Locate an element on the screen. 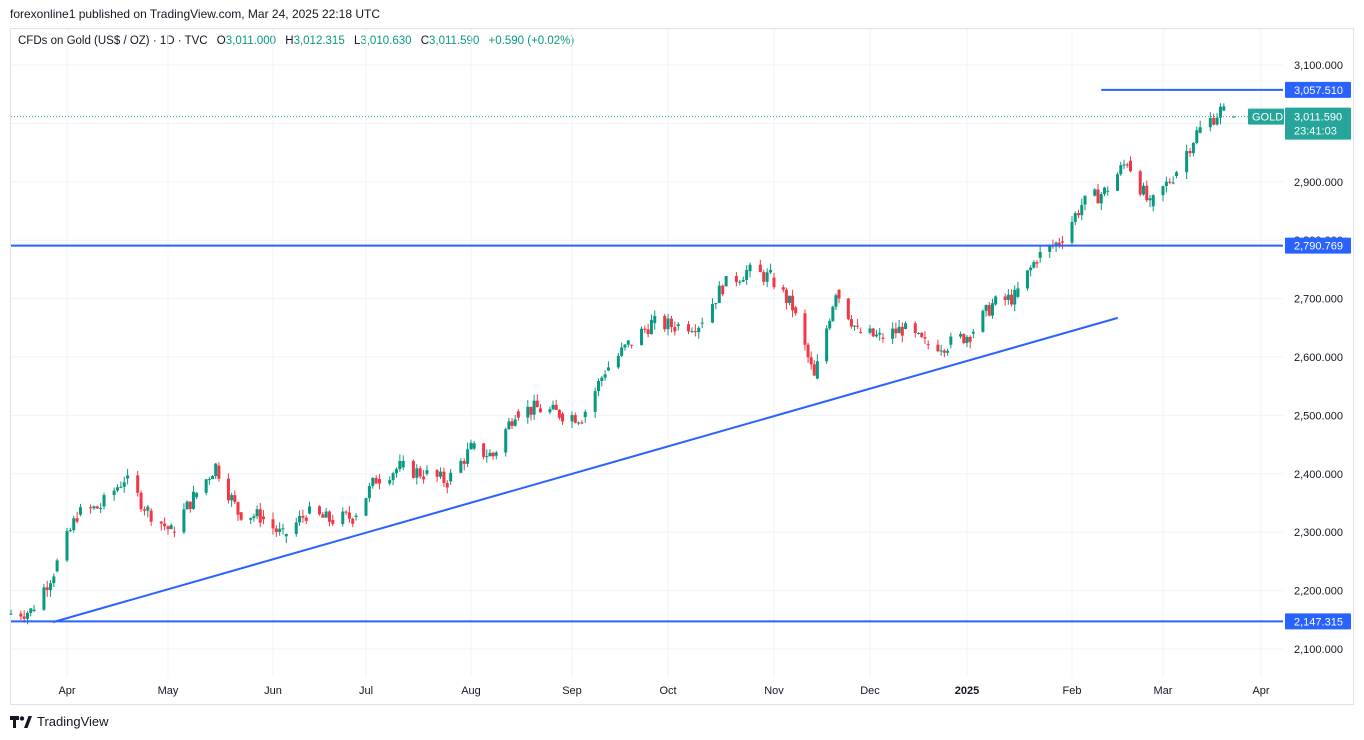 The height and width of the screenshot is (740, 1364). level-price-label: 2,147.315 is located at coordinates (1318, 622).